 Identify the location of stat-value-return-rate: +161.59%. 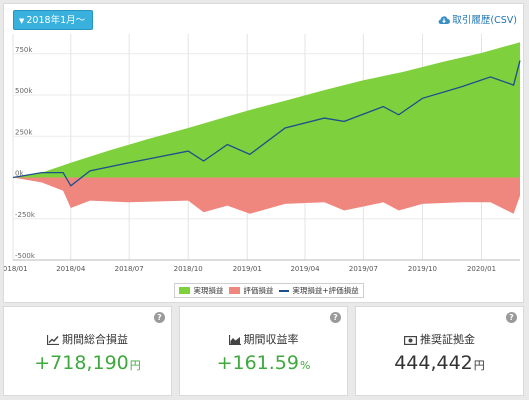
(263, 363).